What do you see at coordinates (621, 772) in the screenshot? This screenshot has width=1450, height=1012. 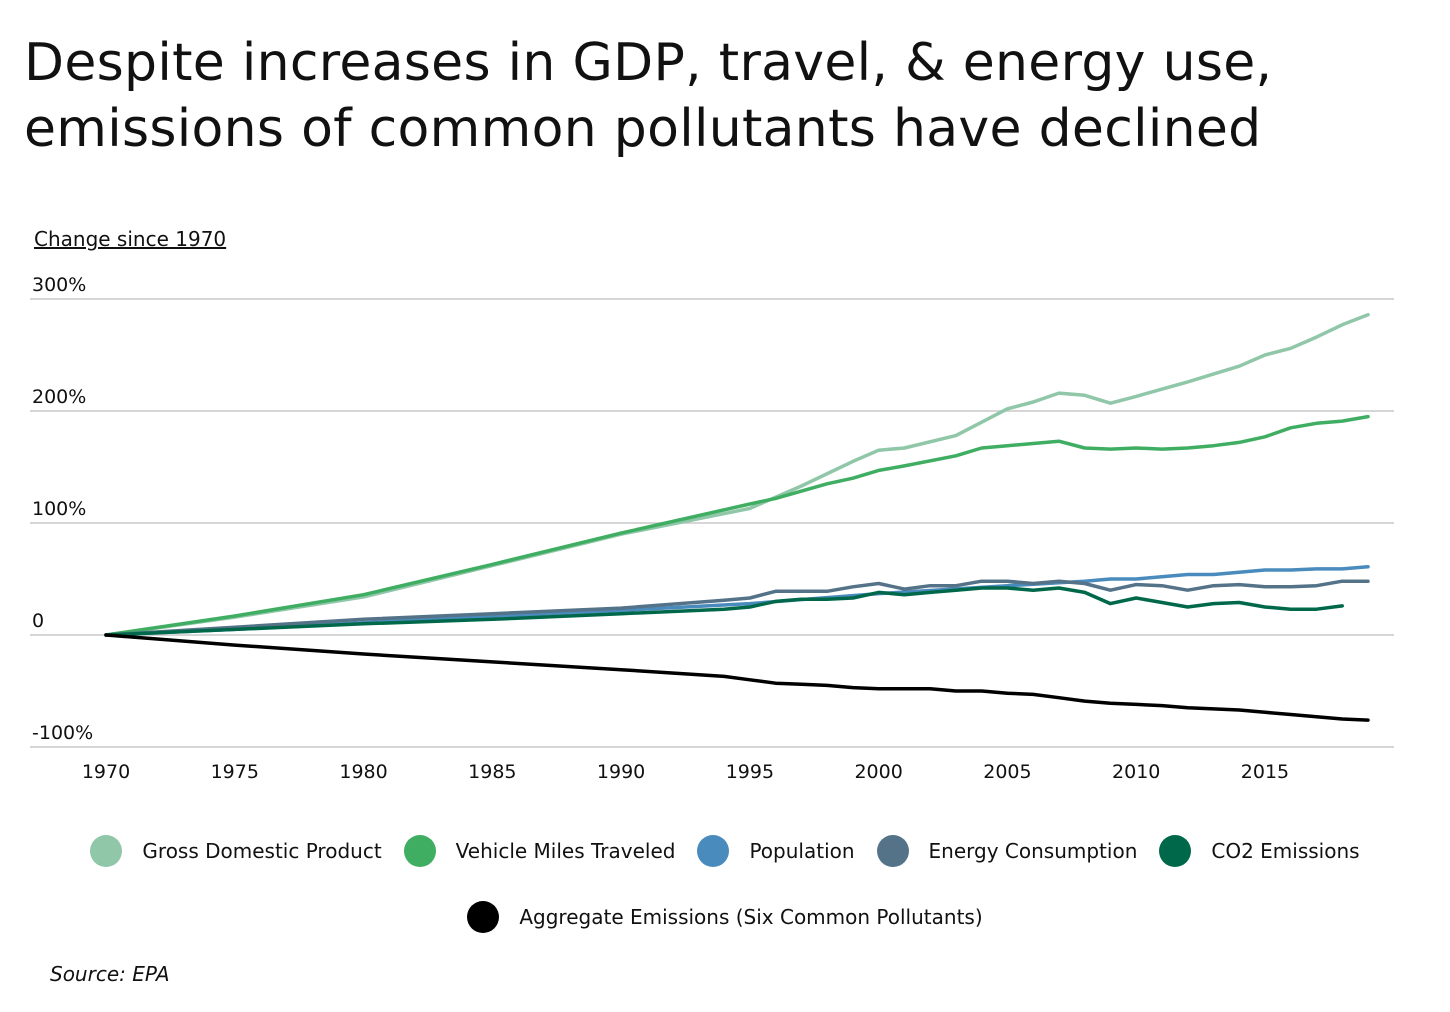 I see `x-tick-label: 1990` at bounding box center [621, 772].